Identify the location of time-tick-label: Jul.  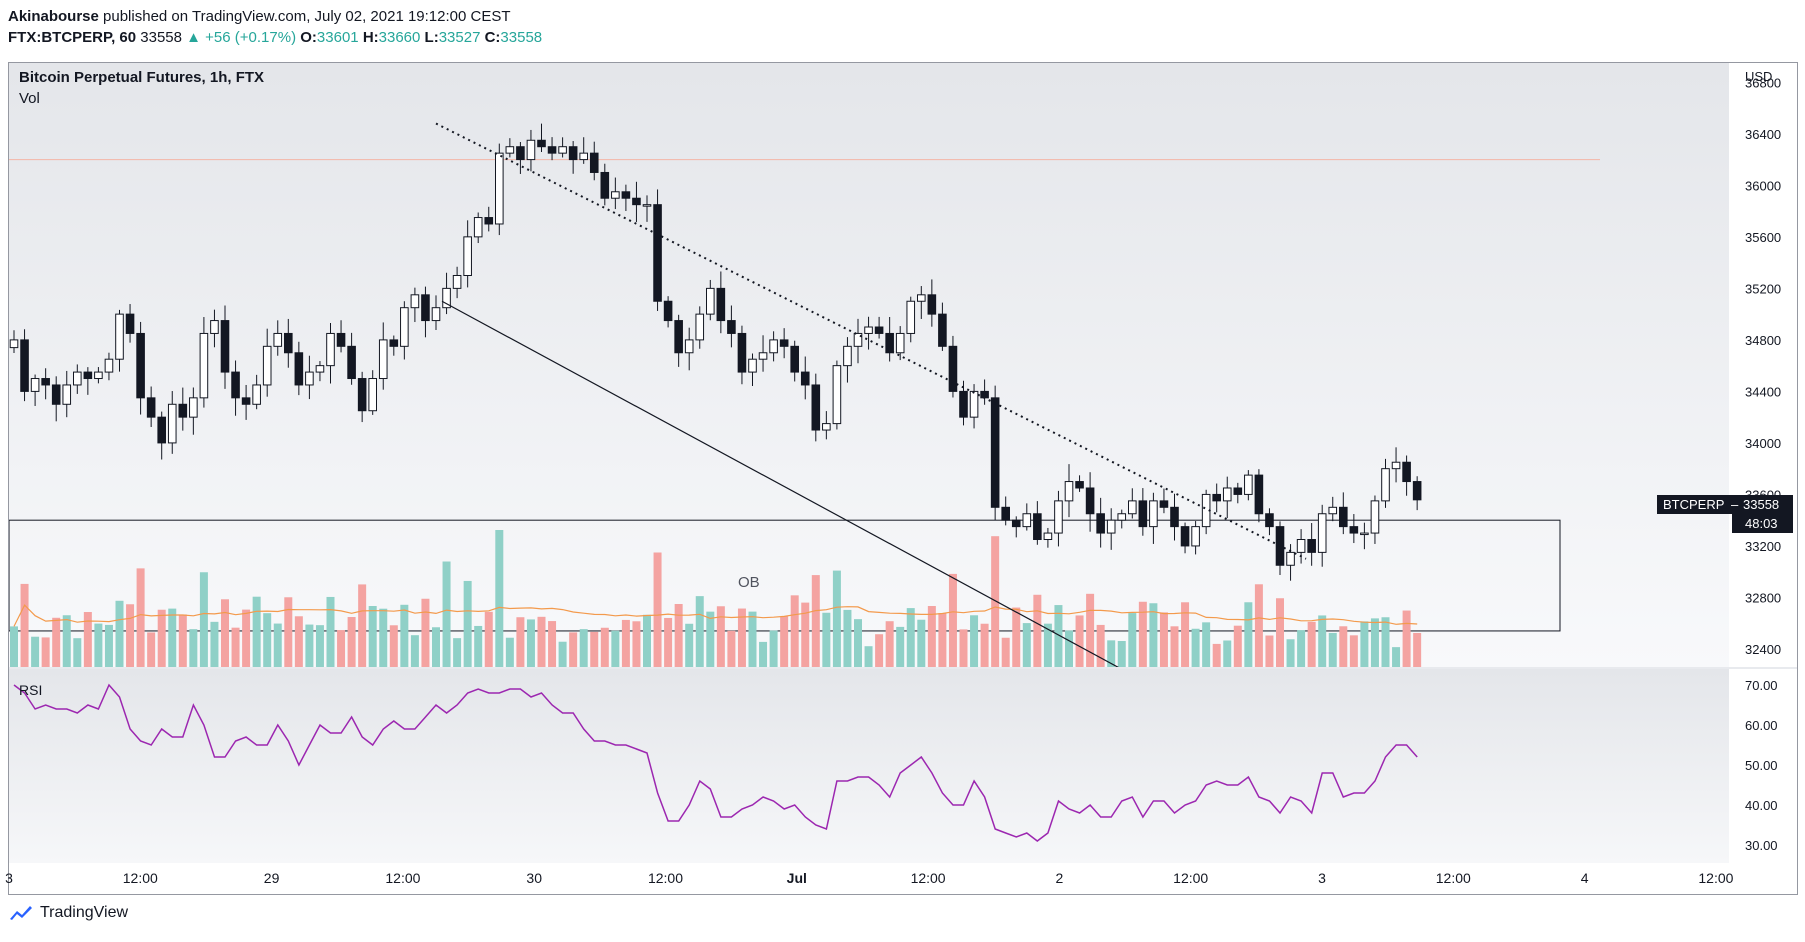
(797, 878).